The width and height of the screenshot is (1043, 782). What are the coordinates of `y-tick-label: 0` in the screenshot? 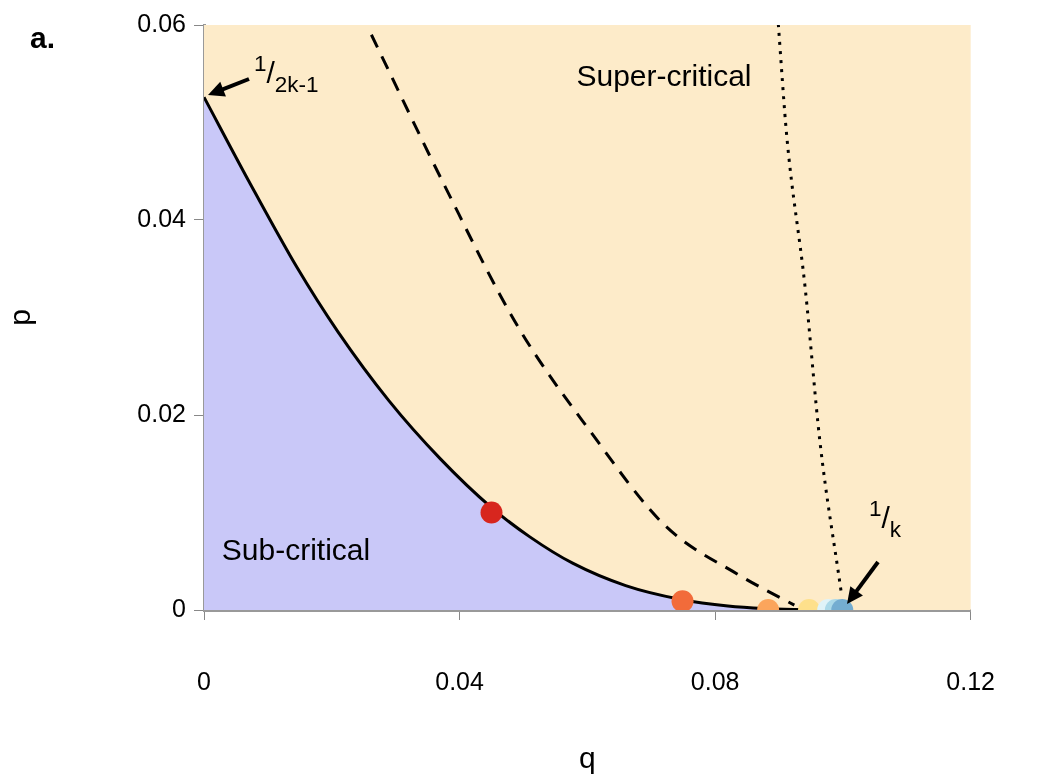 It's located at (179, 607).